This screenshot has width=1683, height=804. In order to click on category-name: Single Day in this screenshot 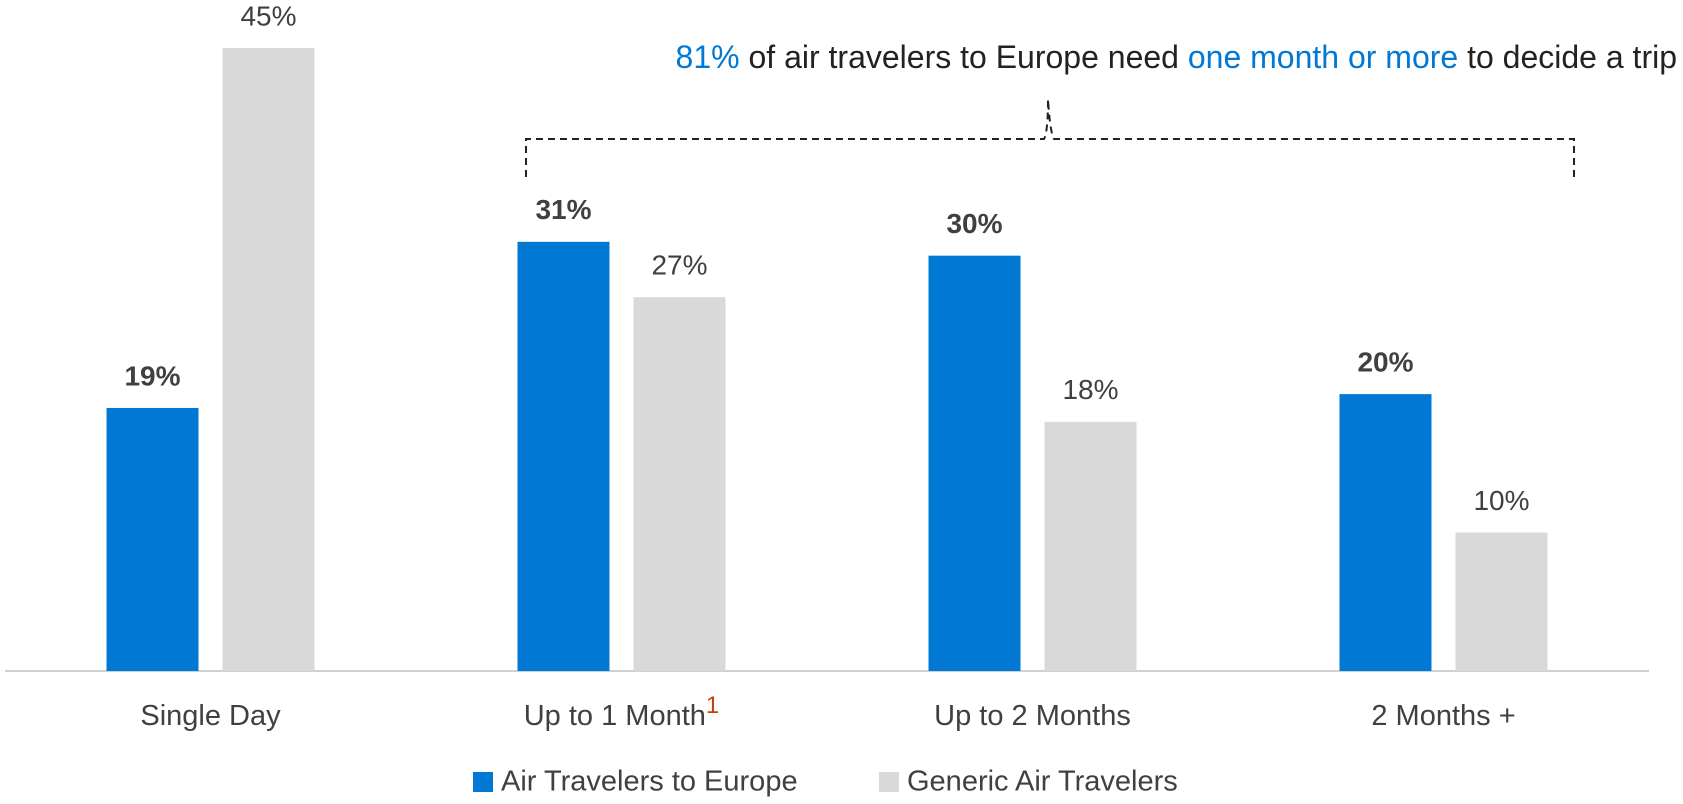, I will do `click(210, 716)`.